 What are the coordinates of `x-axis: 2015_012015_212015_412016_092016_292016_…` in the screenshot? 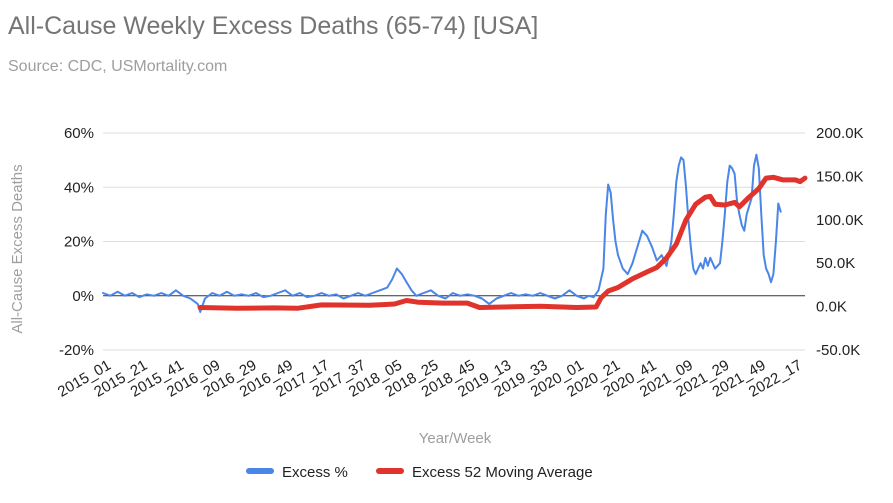 It's located at (430, 379).